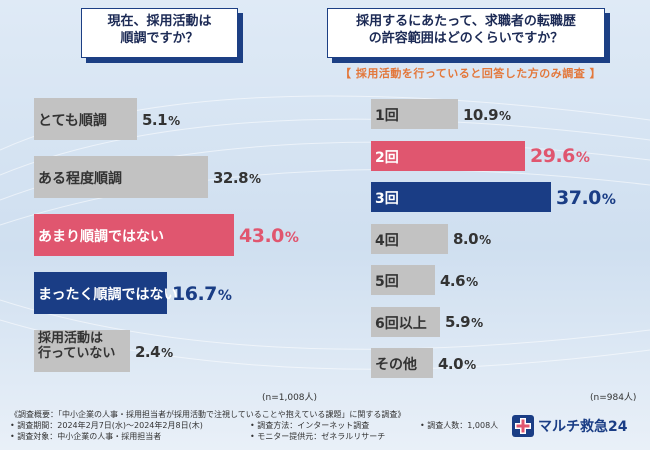 The image size is (650, 450). What do you see at coordinates (481, 114) in the screenshot?
I see `value-number-1: 10.9` at bounding box center [481, 114].